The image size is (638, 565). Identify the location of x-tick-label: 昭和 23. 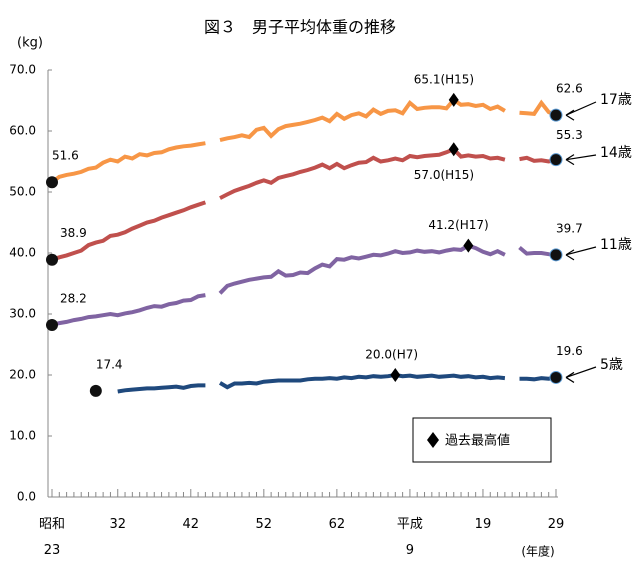
(51, 537).